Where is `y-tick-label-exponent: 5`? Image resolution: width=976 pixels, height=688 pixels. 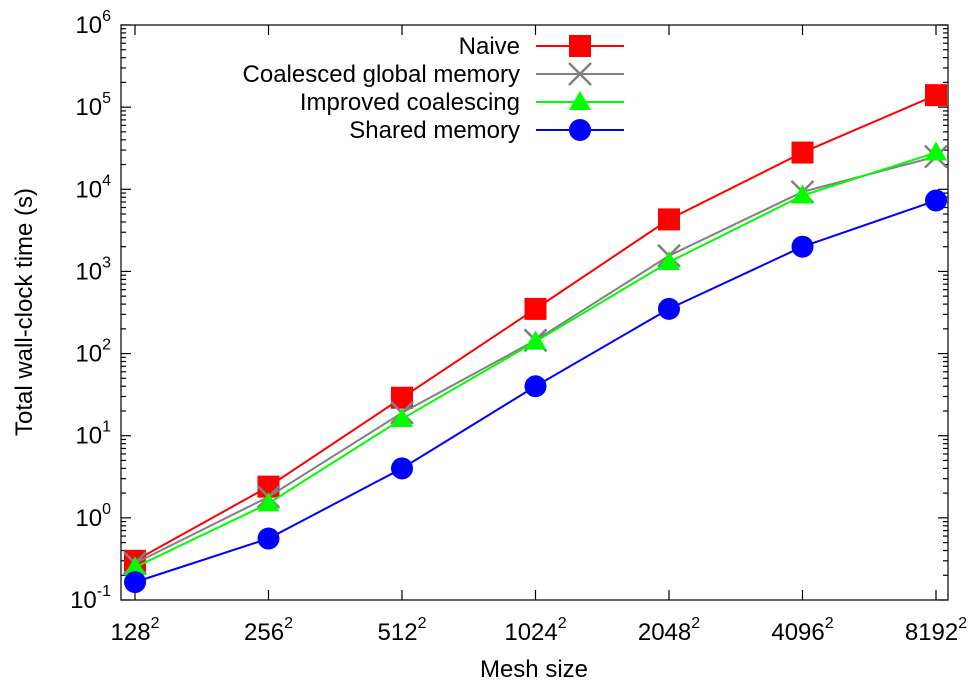
y-tick-label-exponent: 5 is located at coordinates (106, 98).